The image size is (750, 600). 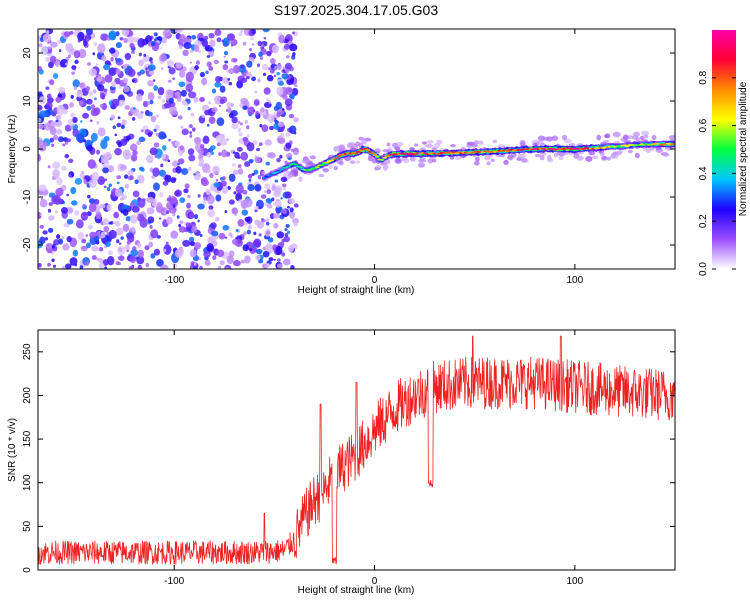 What do you see at coordinates (368, 149) in the screenshot?
I see `spectrogram-ridge-cell` at bounding box center [368, 149].